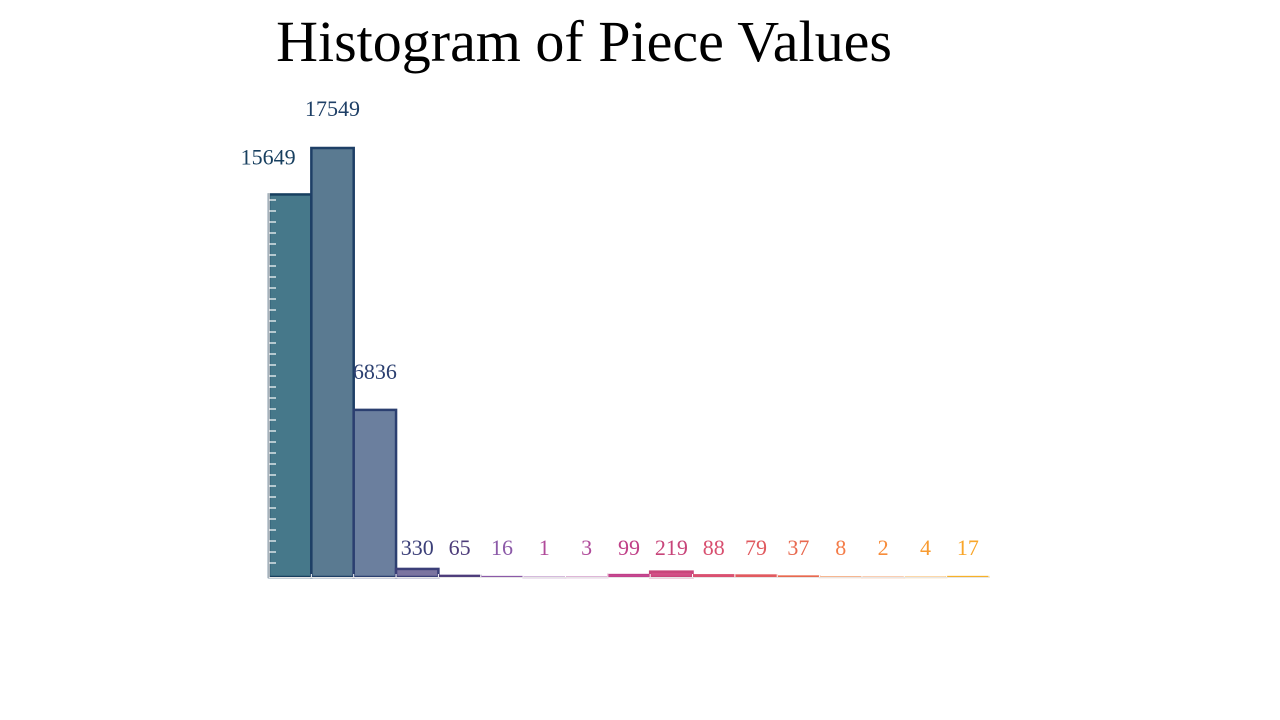  I want to click on bar-value-label: 37, so click(798, 547).